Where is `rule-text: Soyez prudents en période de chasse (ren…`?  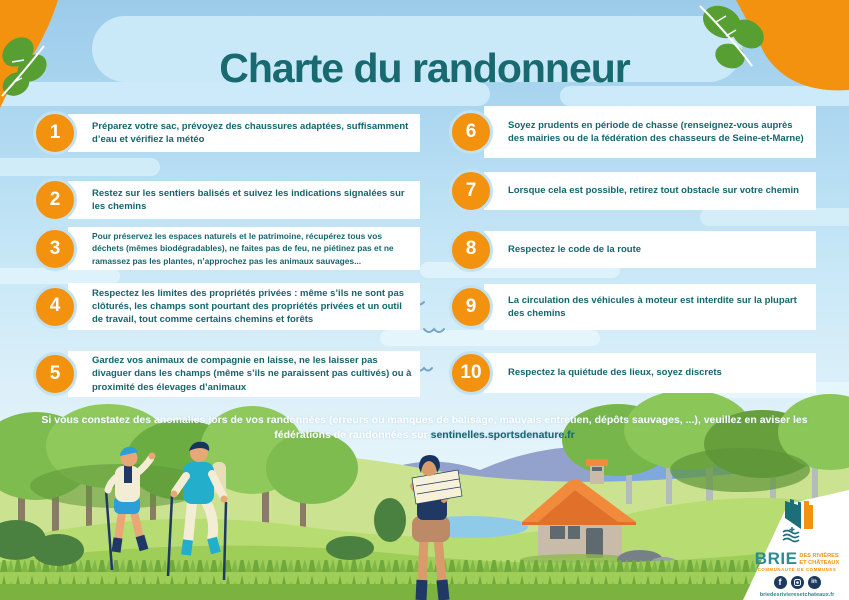
rule-text: Soyez prudents en période de chasse (ren… is located at coordinates (656, 131).